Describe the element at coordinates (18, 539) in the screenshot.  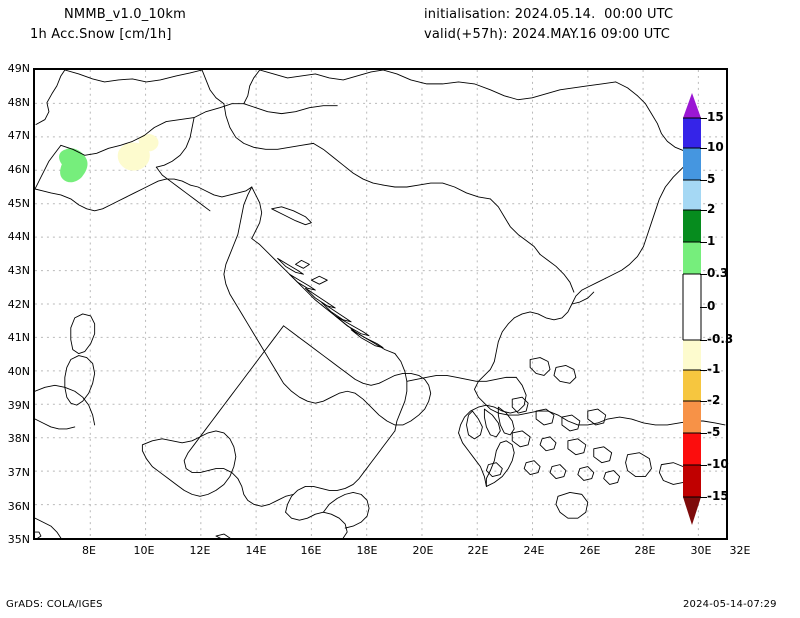
I see `lat-tick-35N: 35N` at that location.